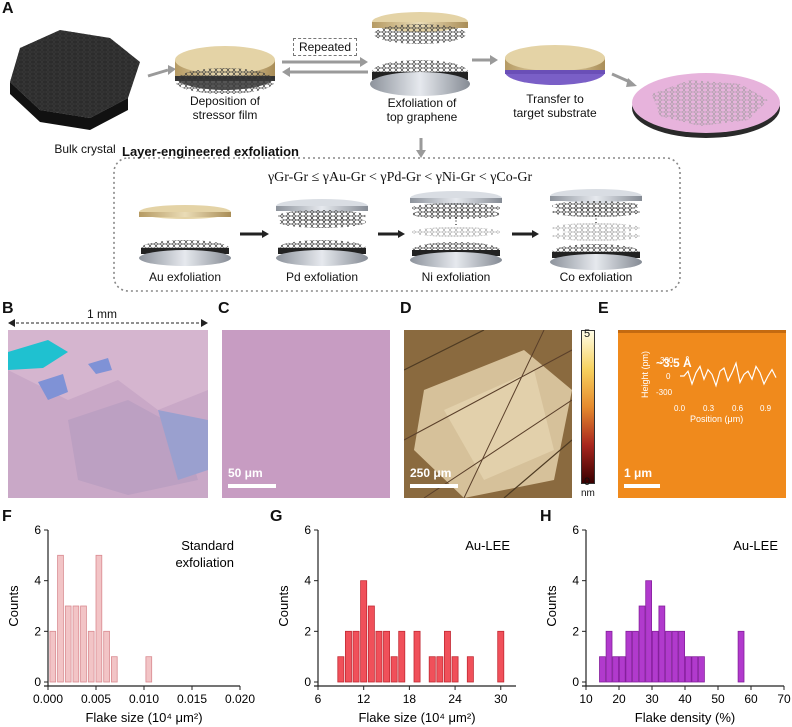  I want to click on inset-ytick-300: 300, so click(667, 360).